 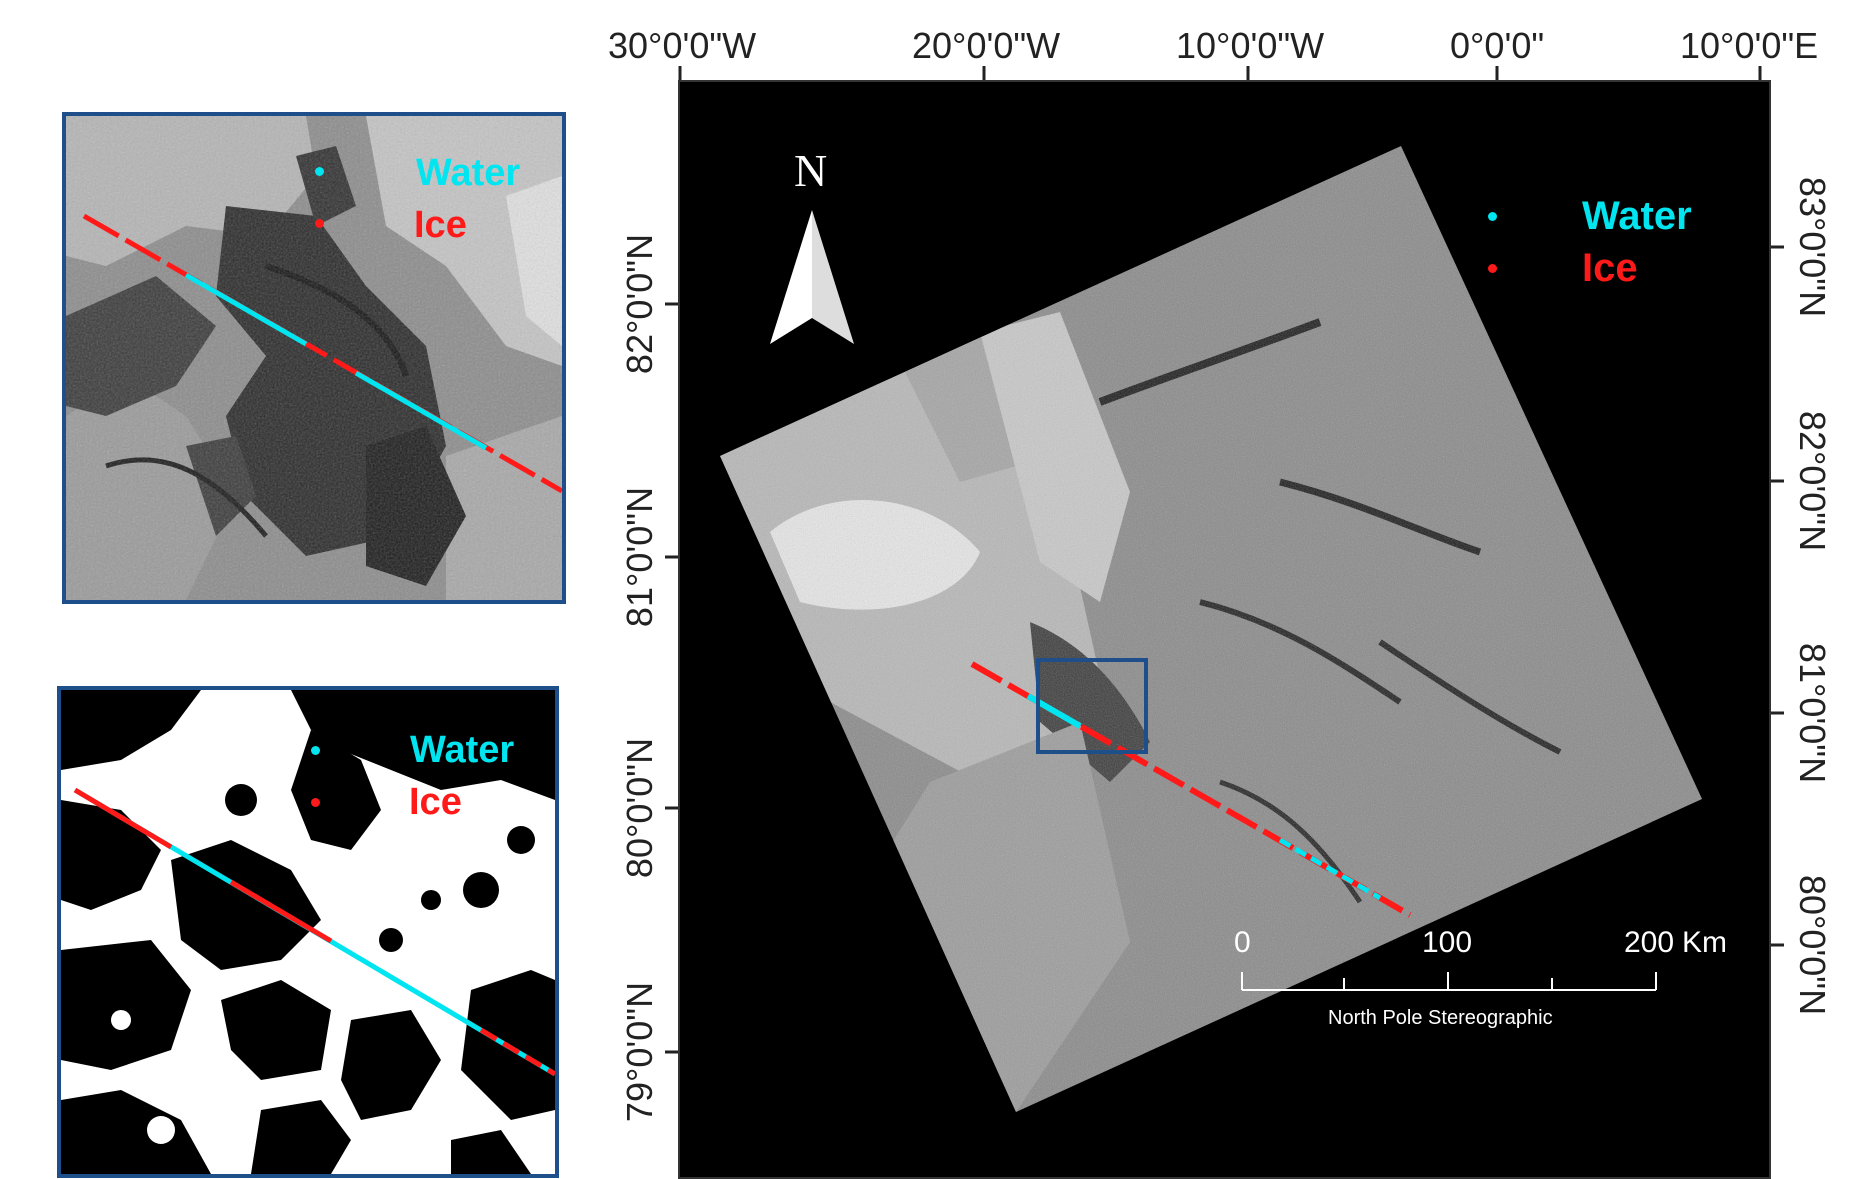 What do you see at coordinates (811, 170) in the screenshot?
I see `north-arrow-label: N` at bounding box center [811, 170].